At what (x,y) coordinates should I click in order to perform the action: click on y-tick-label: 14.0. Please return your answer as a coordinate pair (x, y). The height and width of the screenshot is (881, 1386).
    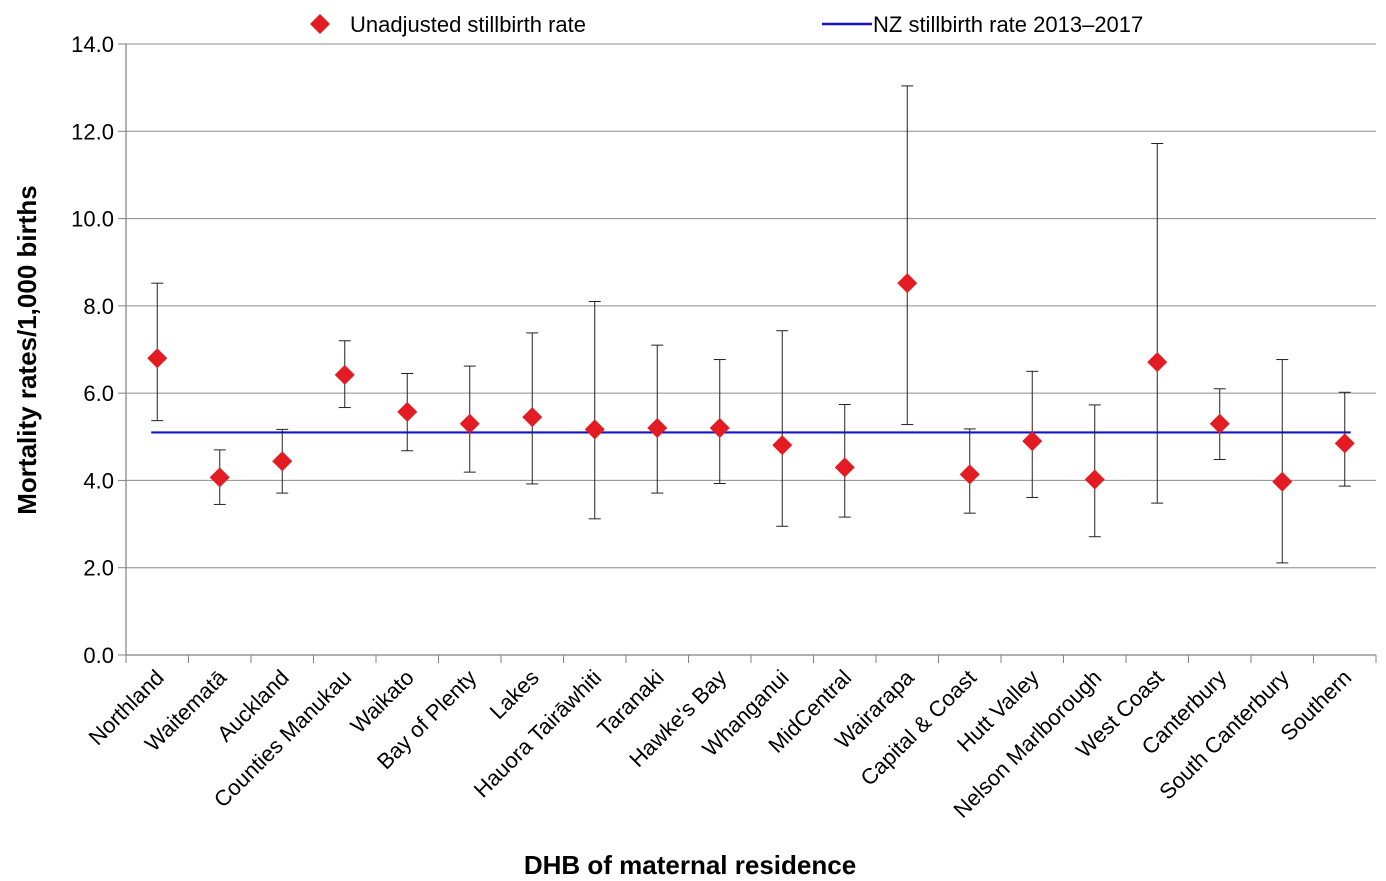
    Looking at the image, I should click on (92, 44).